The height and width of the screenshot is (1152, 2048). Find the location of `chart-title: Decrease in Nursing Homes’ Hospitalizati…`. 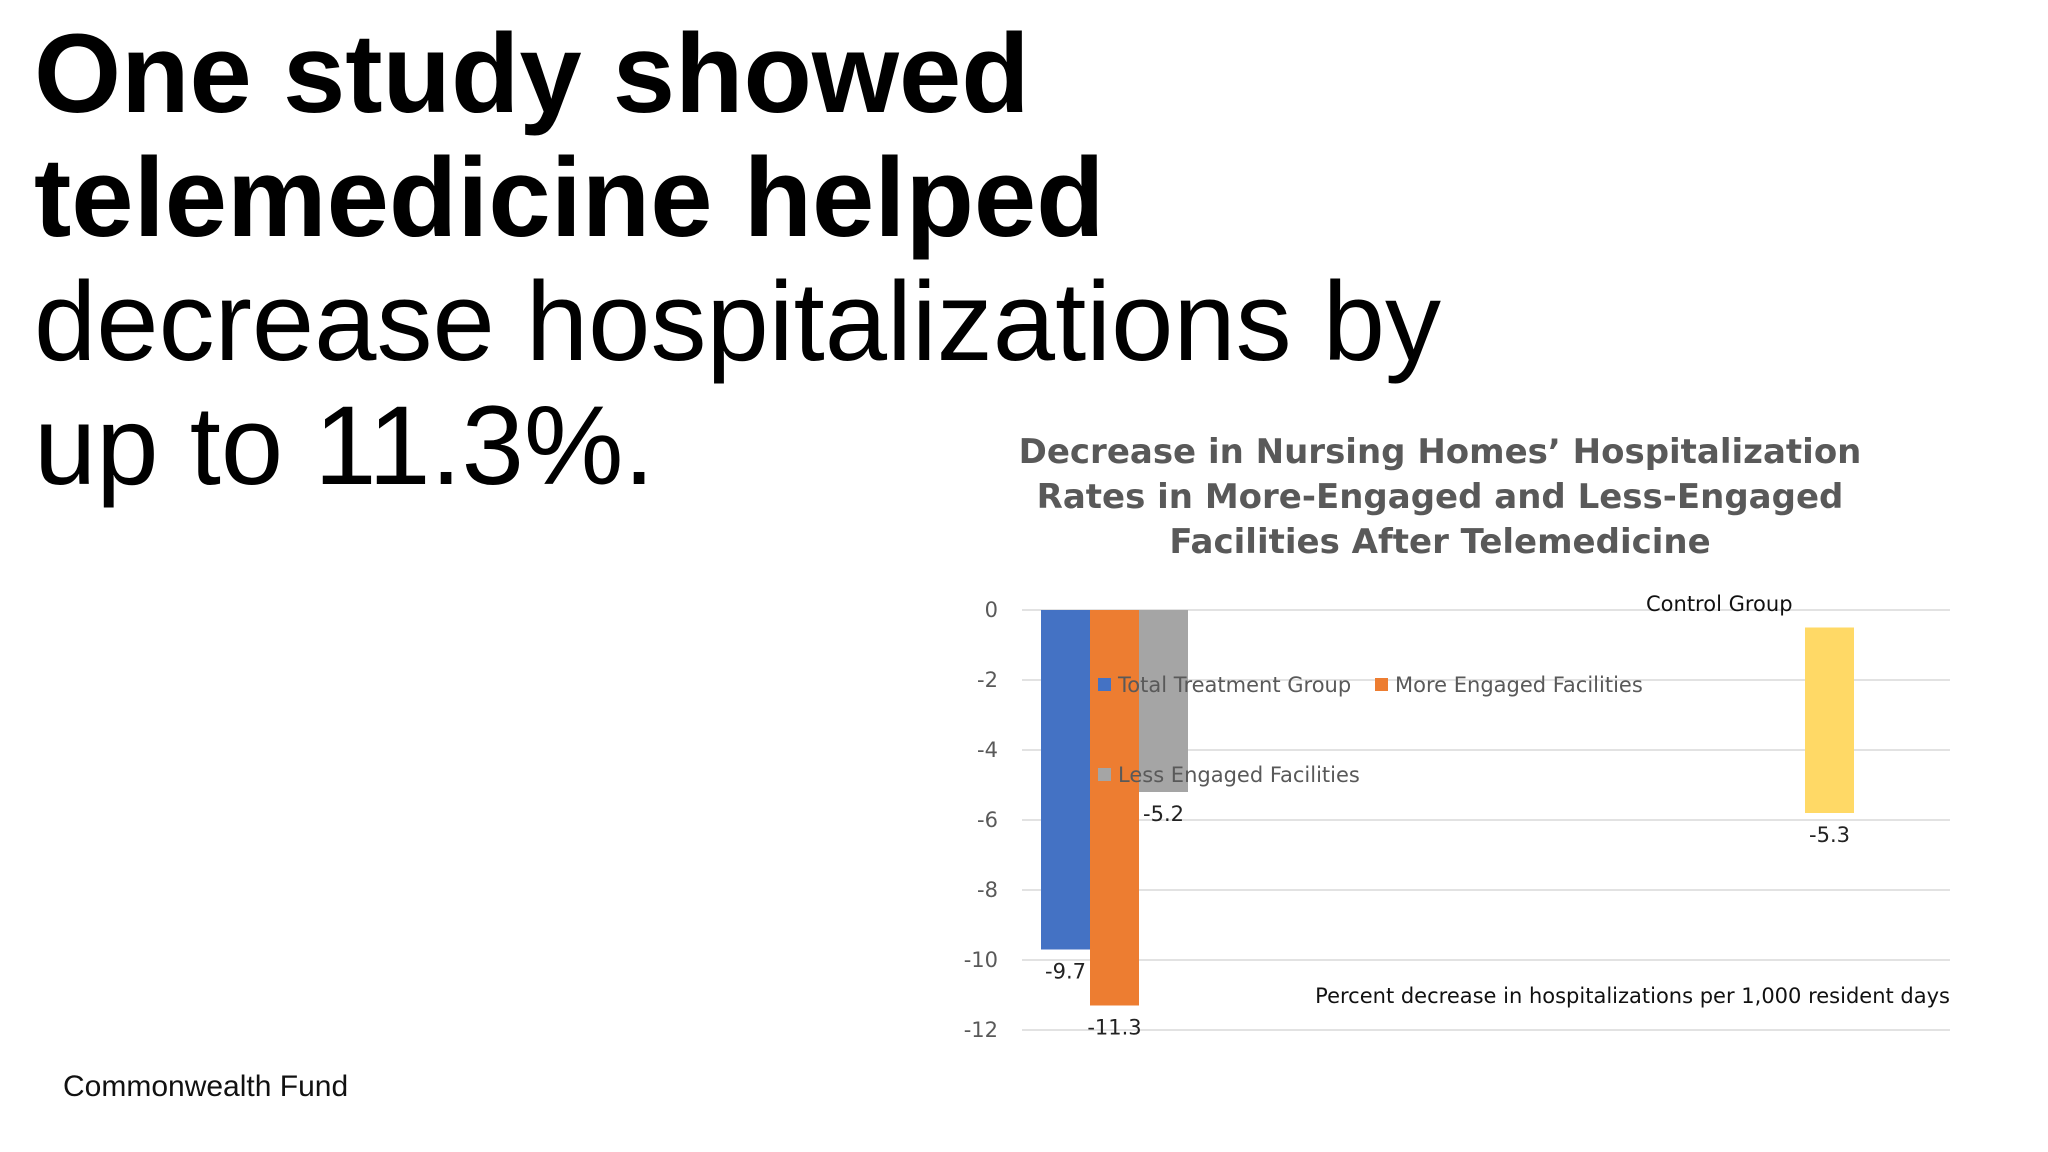

chart-title: Decrease in Nursing Homes’ Hospitalizati… is located at coordinates (1440, 497).